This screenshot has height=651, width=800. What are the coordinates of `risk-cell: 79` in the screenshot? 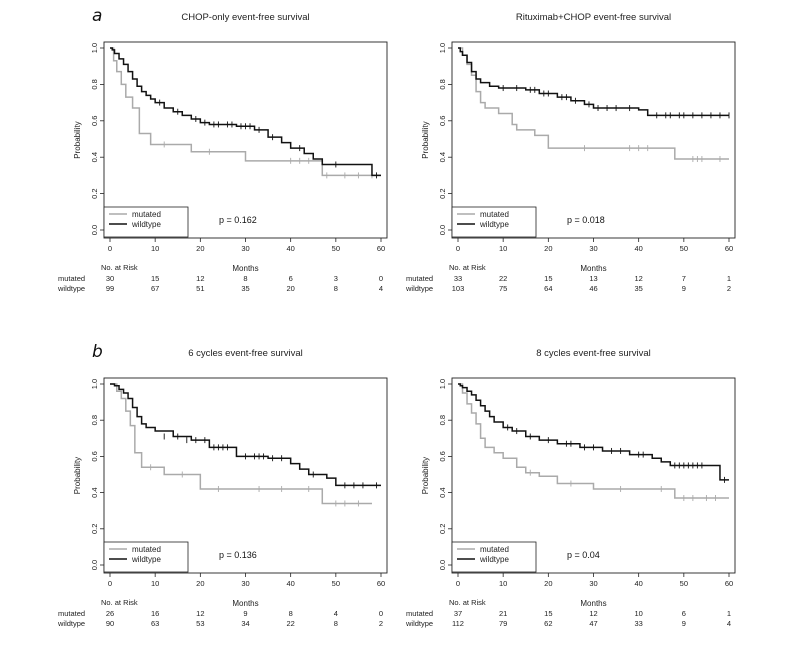 It's located at (503, 623).